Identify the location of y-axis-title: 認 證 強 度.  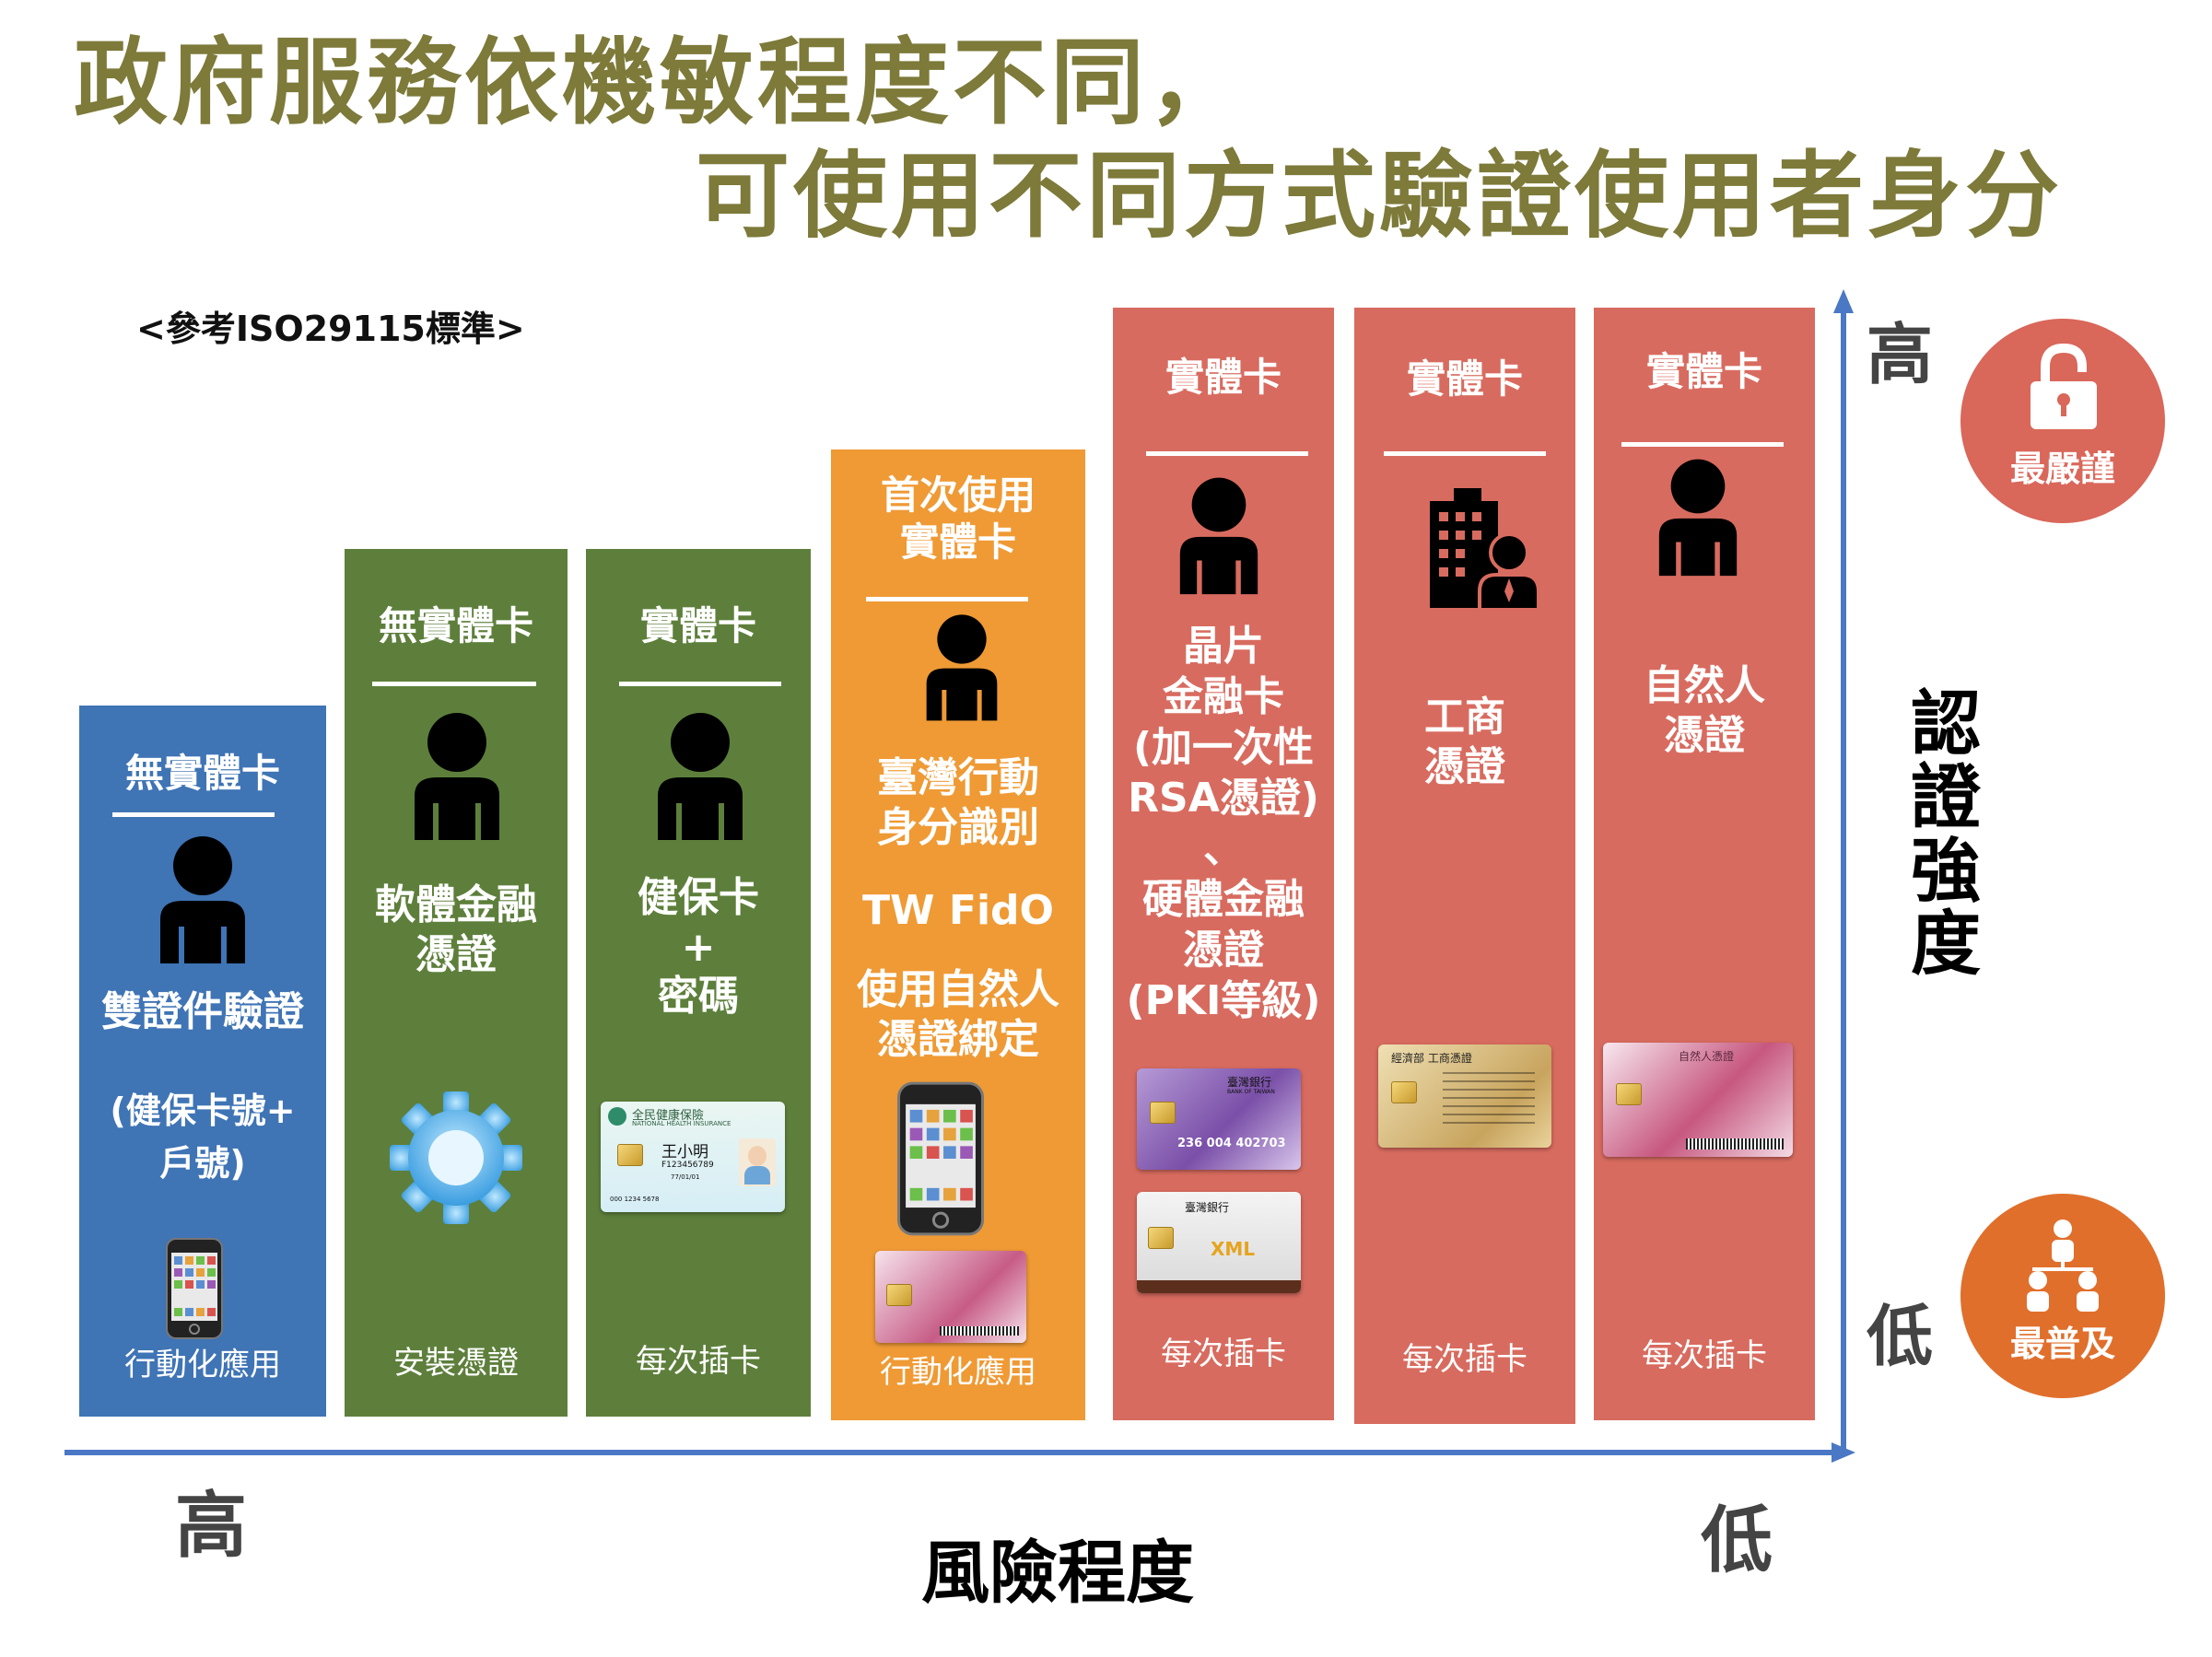
(1946, 834).